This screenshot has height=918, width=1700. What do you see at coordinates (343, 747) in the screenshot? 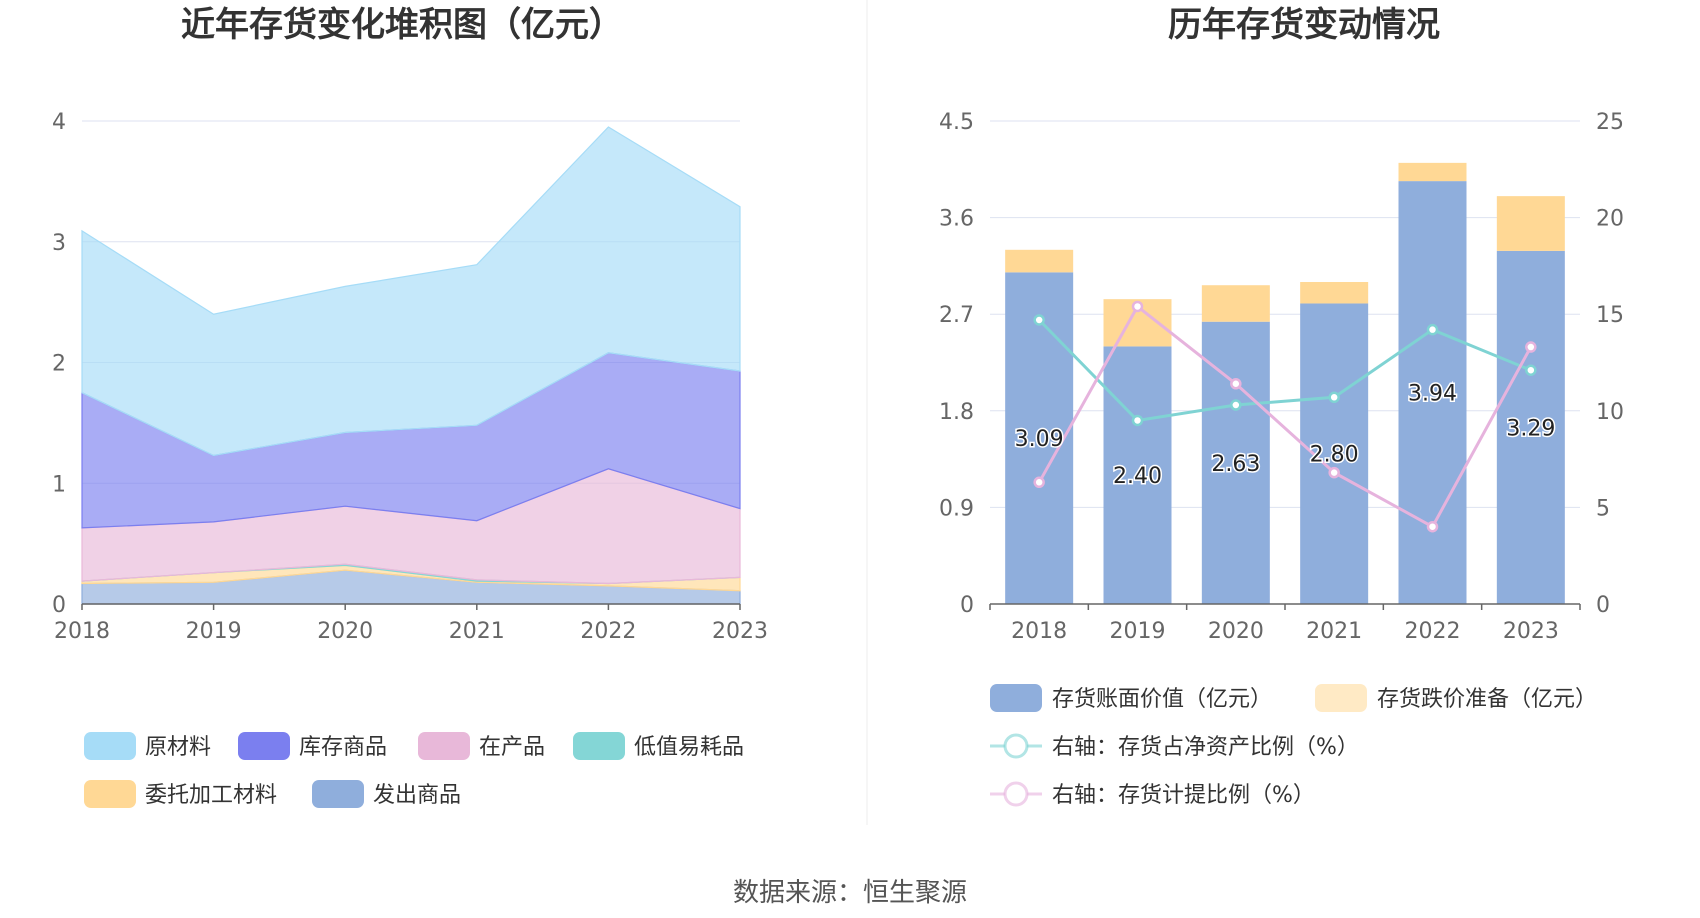
I see `legend-label-goods: 库存商品` at bounding box center [343, 747].